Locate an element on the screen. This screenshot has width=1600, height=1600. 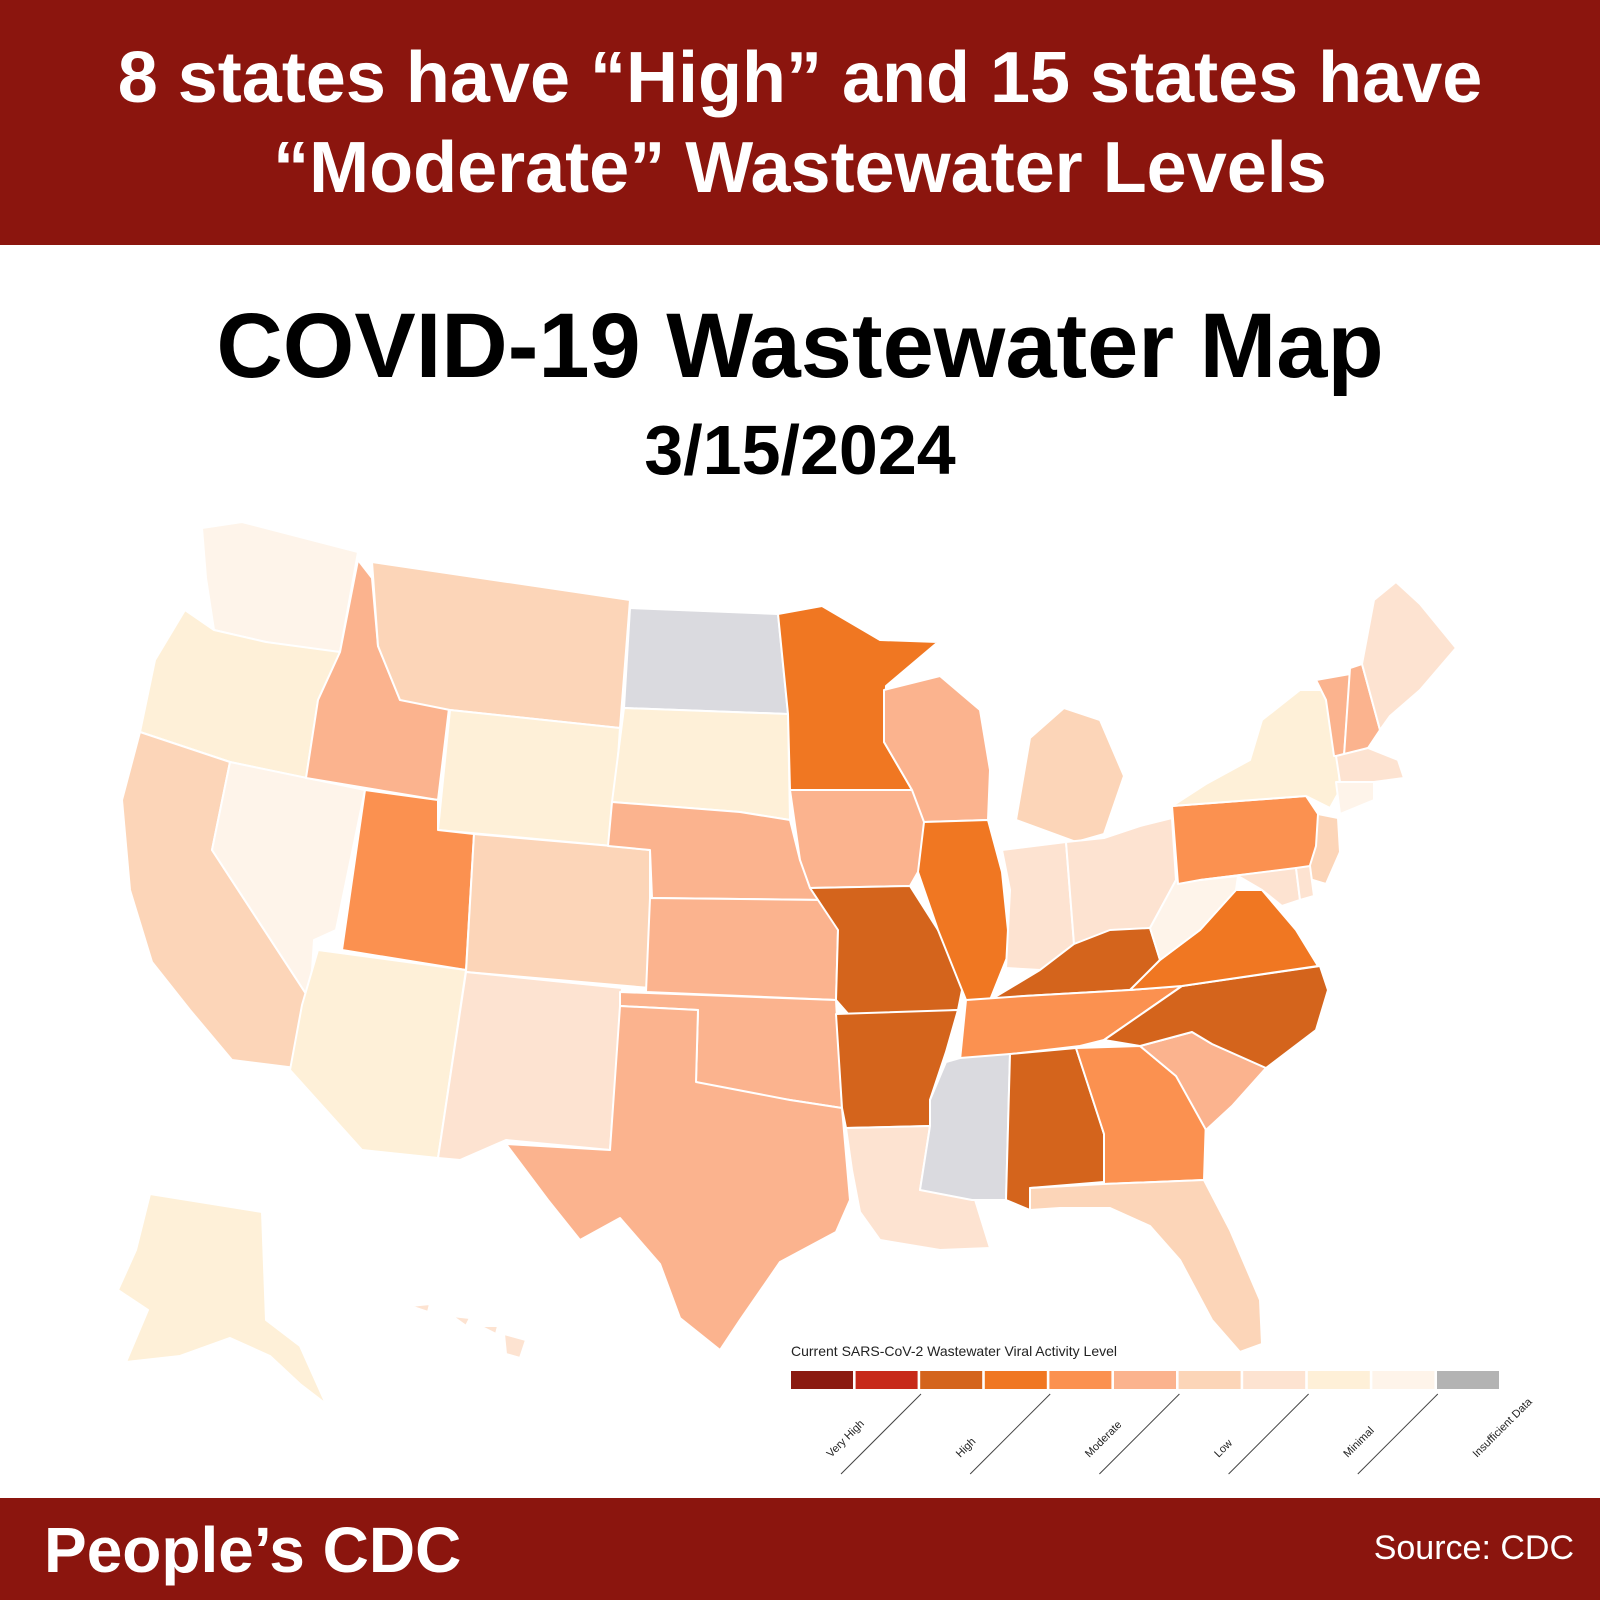
state-colorado is located at coordinates (558, 911).